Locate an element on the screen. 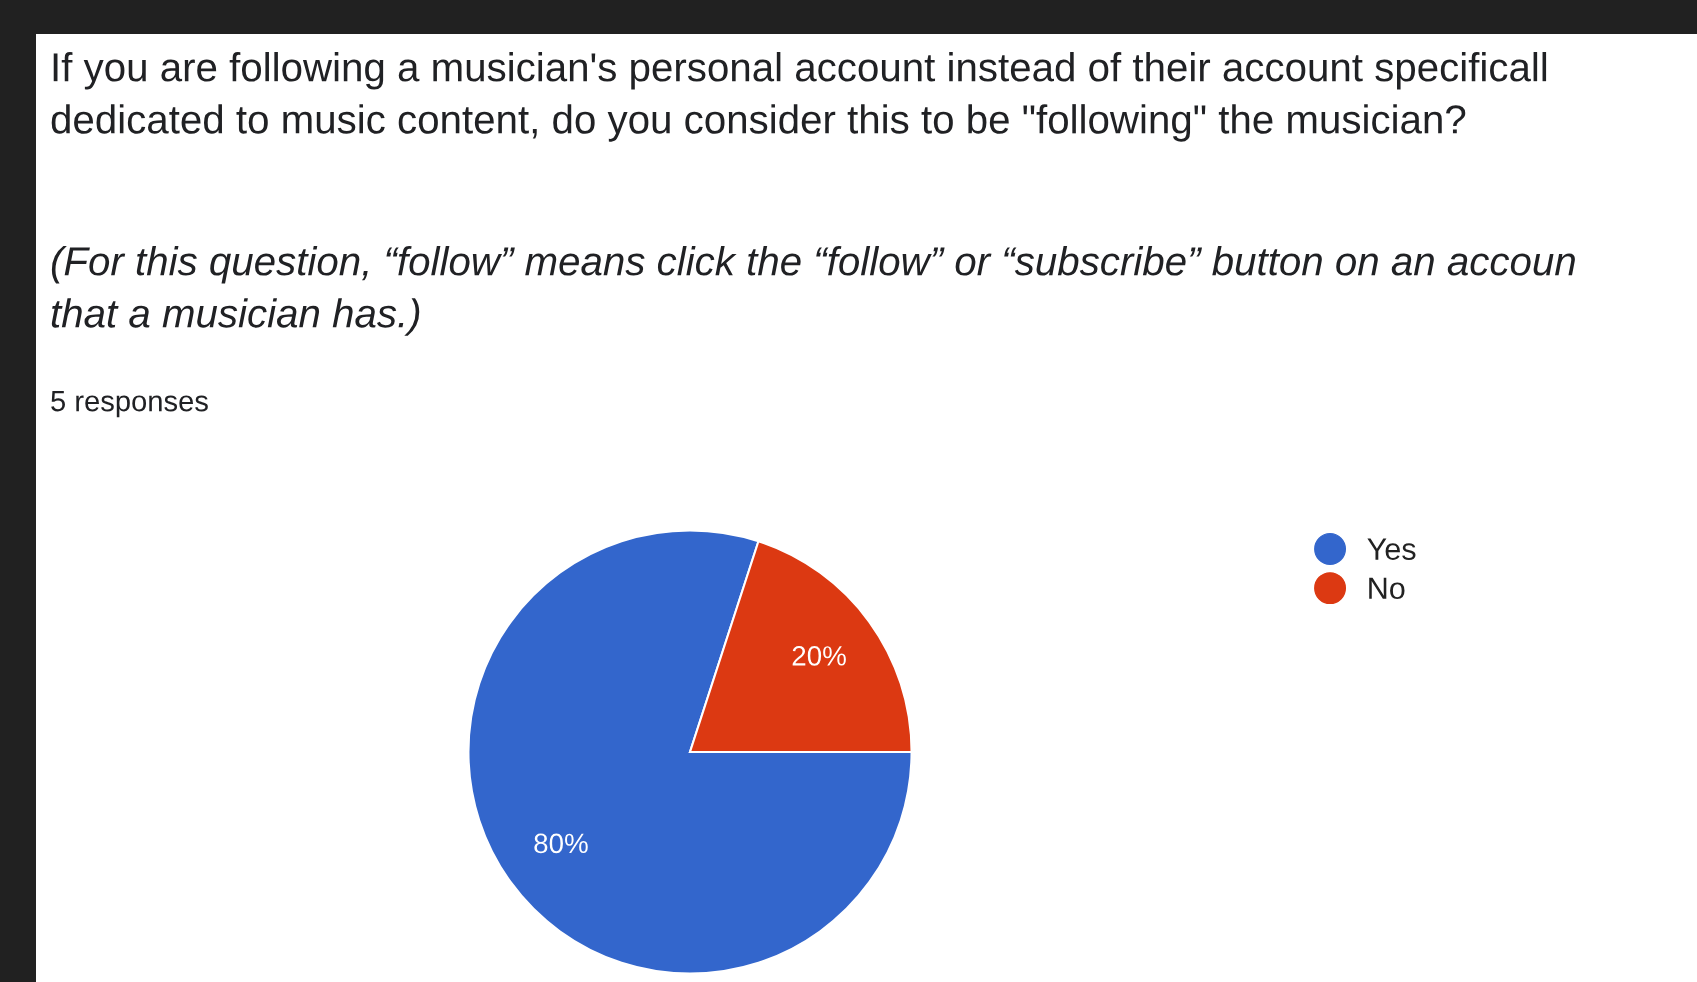 Image resolution: width=1697 pixels, height=982 pixels. text: 5 responses is located at coordinates (129, 404).